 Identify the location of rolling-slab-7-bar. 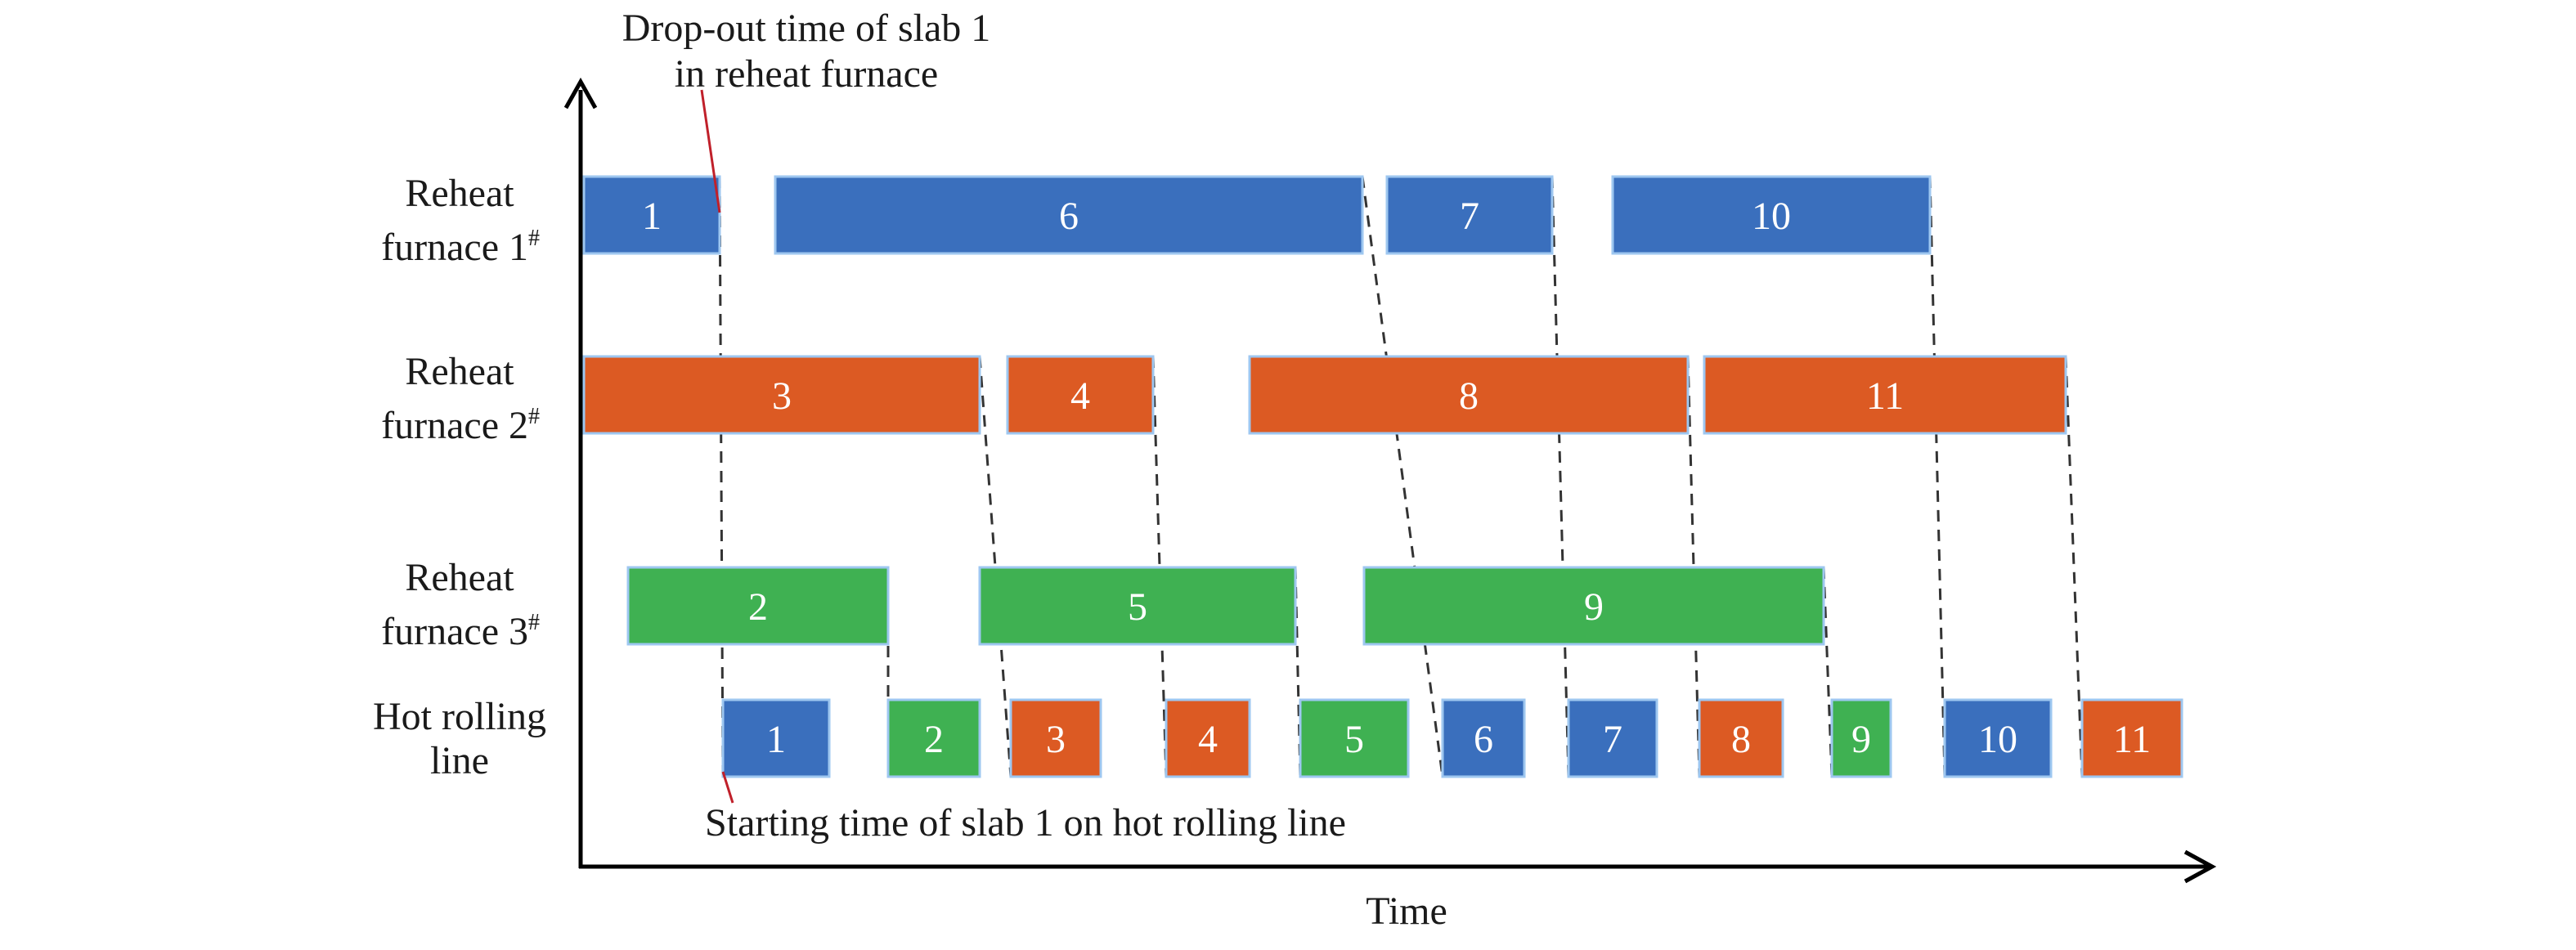
(1612, 738).